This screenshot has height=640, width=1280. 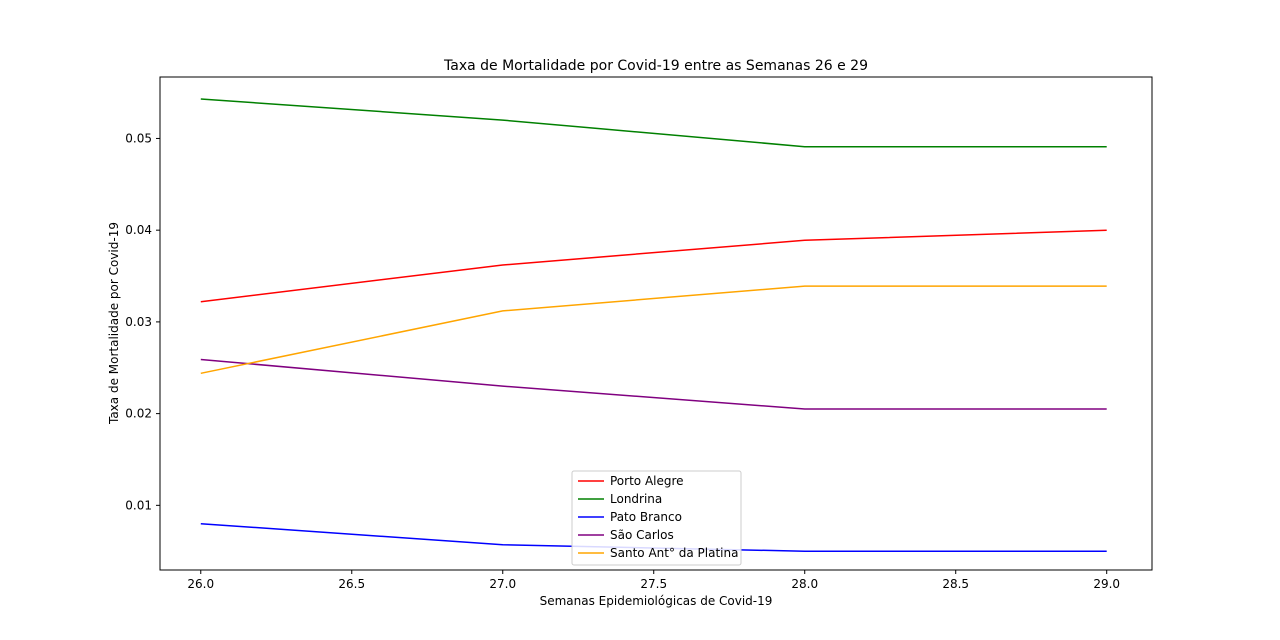 What do you see at coordinates (646, 517) in the screenshot?
I see `legend-label: Pato Branco` at bounding box center [646, 517].